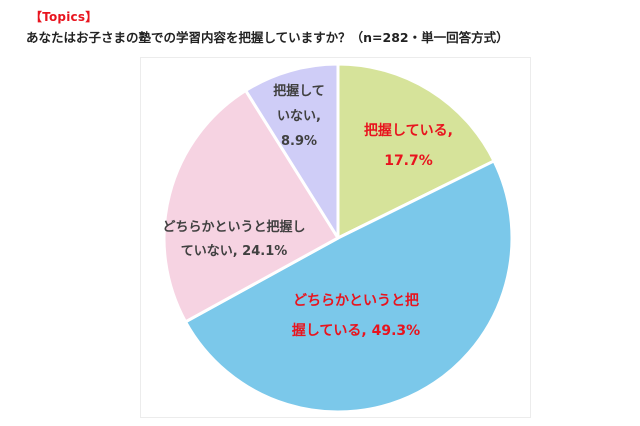  What do you see at coordinates (64, 17) in the screenshot?
I see `topics-label: 【Topics】` at bounding box center [64, 17].